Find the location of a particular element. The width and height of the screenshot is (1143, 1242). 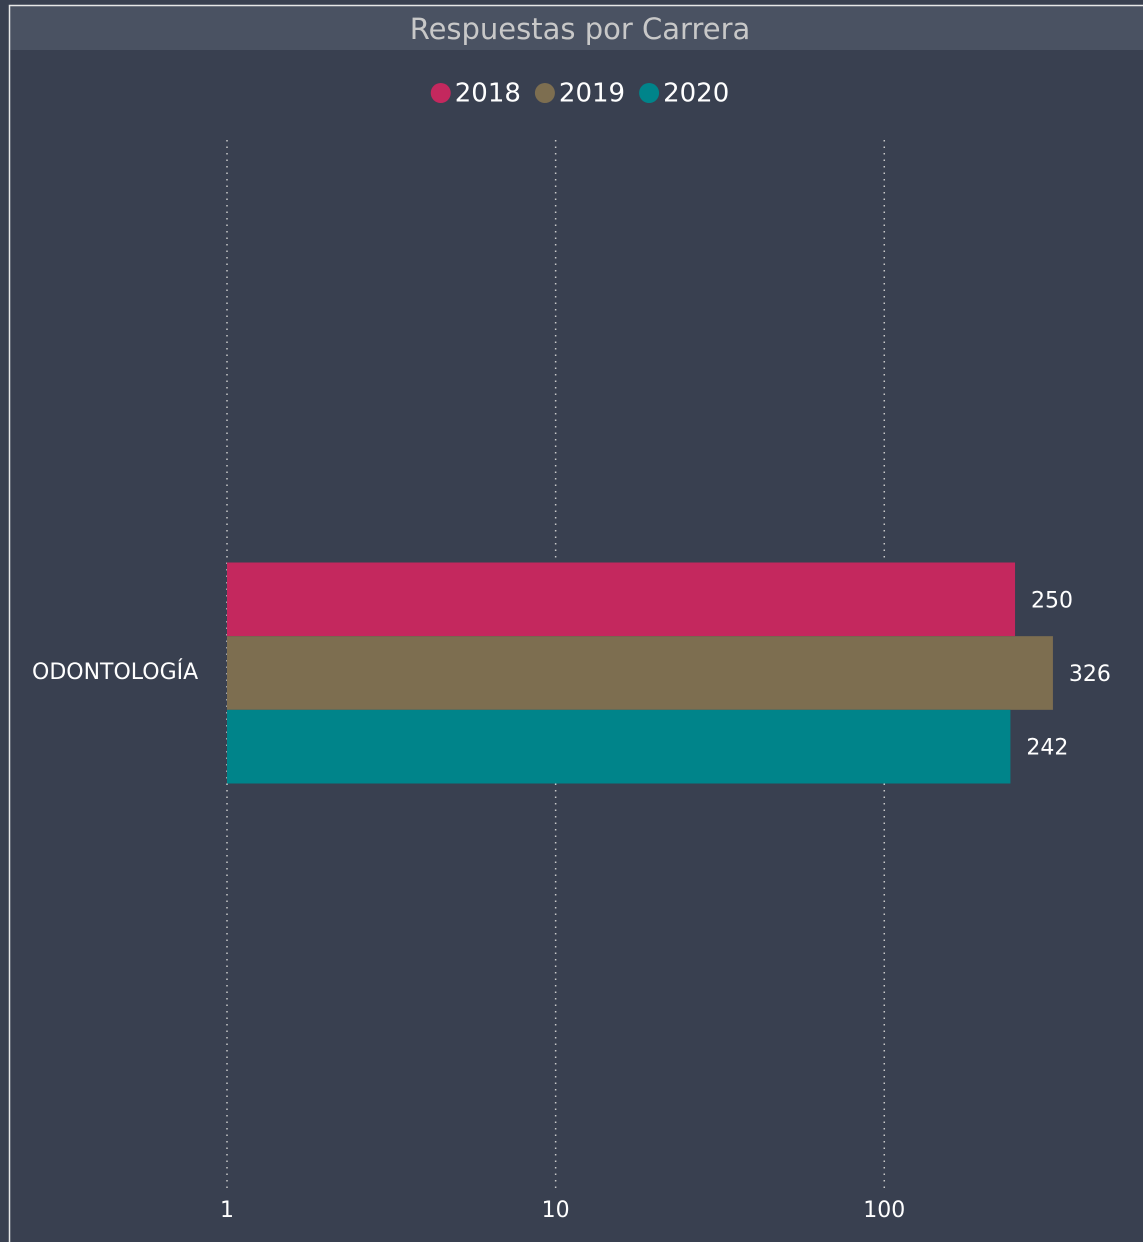

data-label: 326 is located at coordinates (1090, 674).